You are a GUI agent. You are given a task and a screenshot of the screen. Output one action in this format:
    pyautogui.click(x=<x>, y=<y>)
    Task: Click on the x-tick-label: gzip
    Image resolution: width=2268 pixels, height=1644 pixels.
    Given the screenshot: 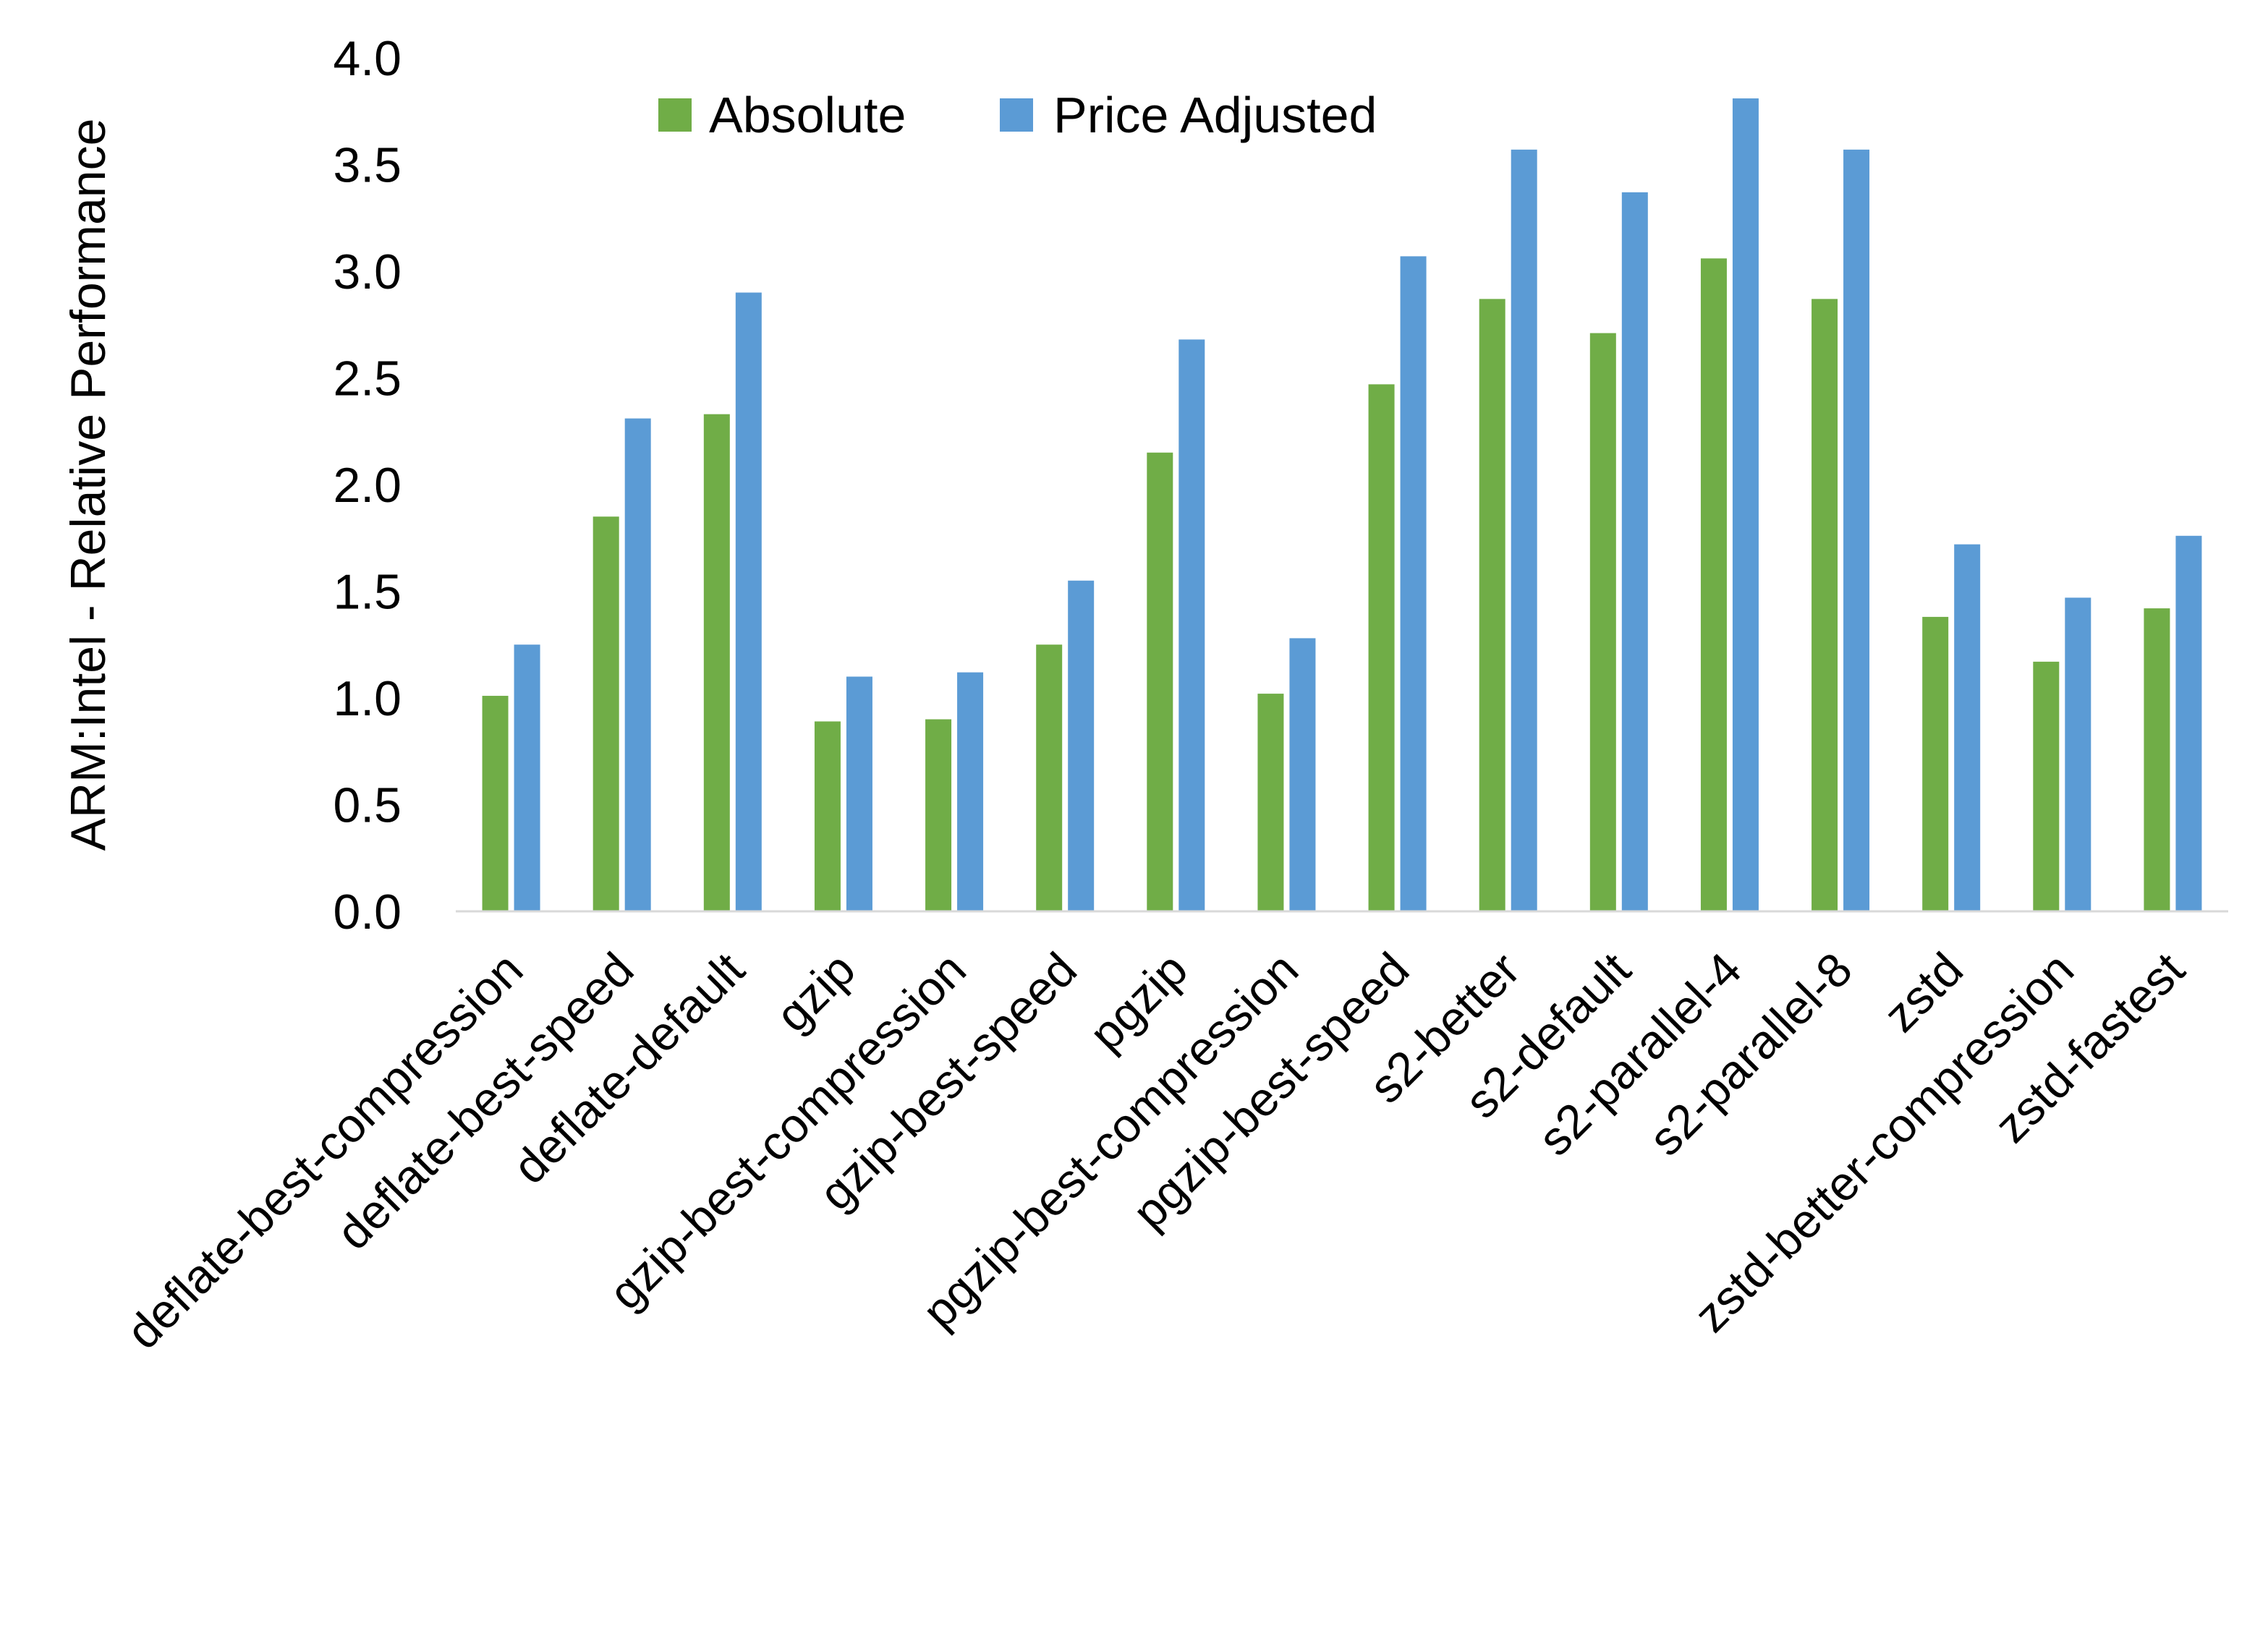 What is the action you would take?
    pyautogui.click(x=815, y=992)
    